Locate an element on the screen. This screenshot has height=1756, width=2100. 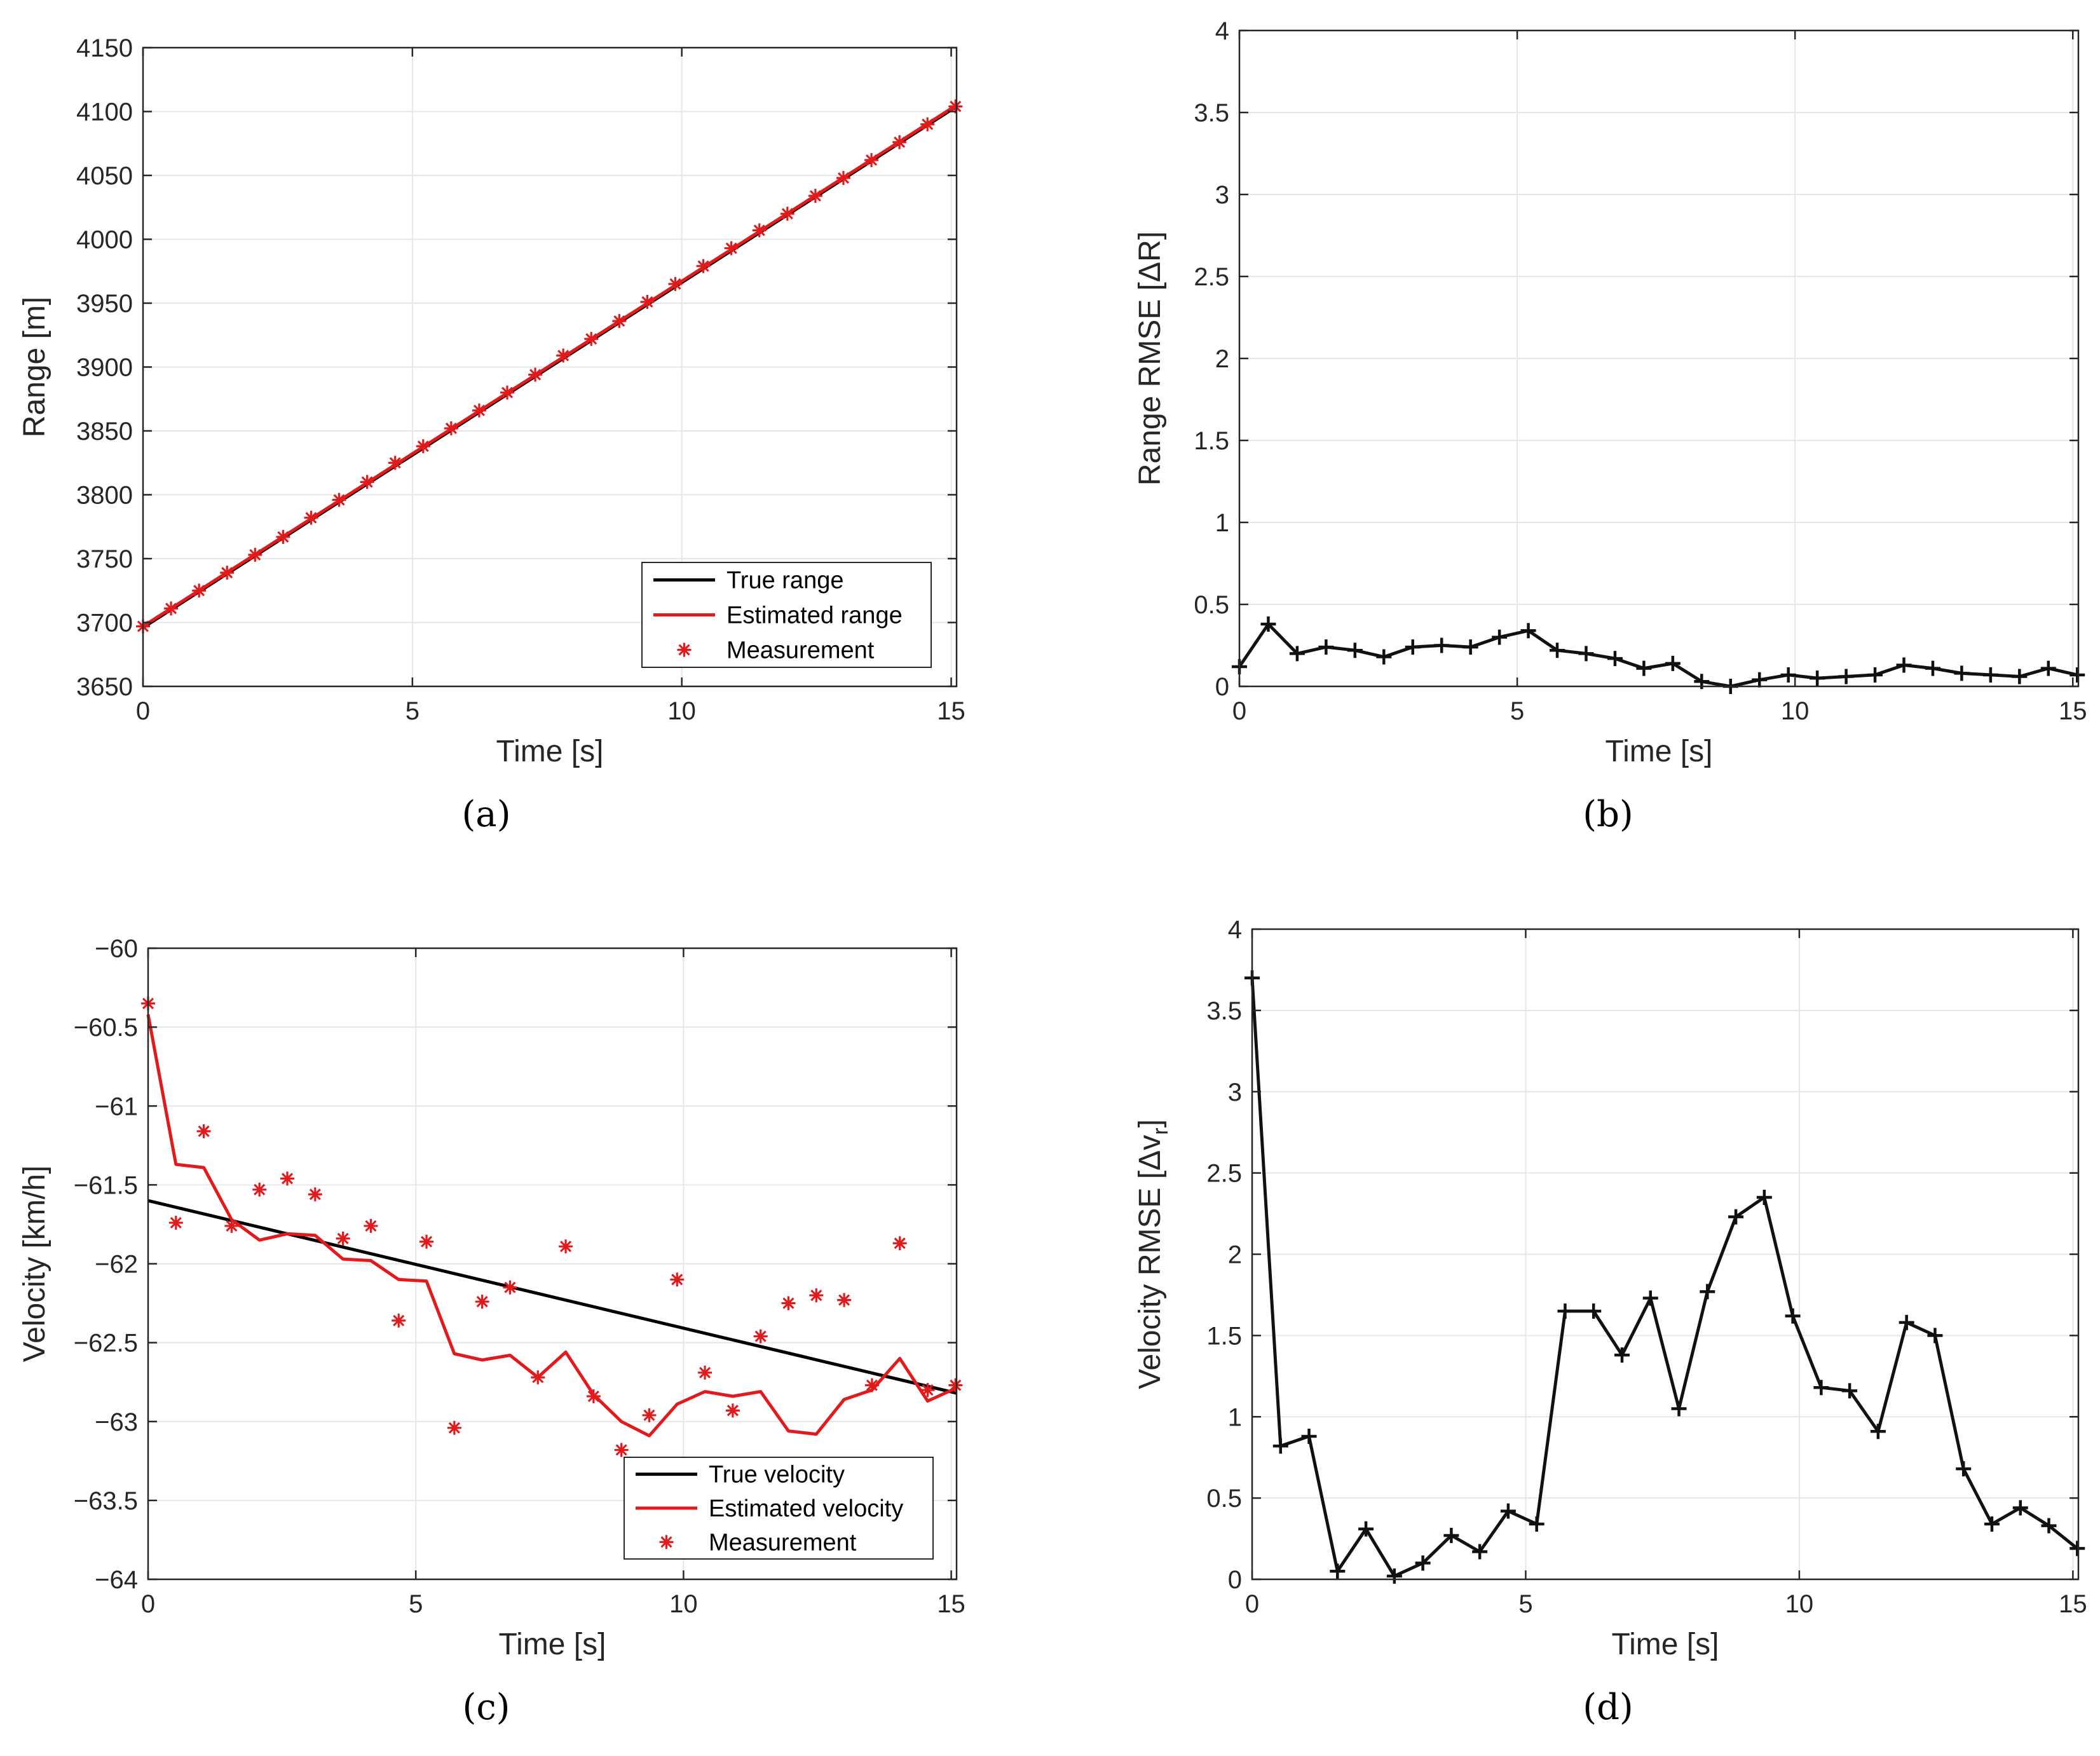
y-tick-label: 3700 is located at coordinates (104, 623).